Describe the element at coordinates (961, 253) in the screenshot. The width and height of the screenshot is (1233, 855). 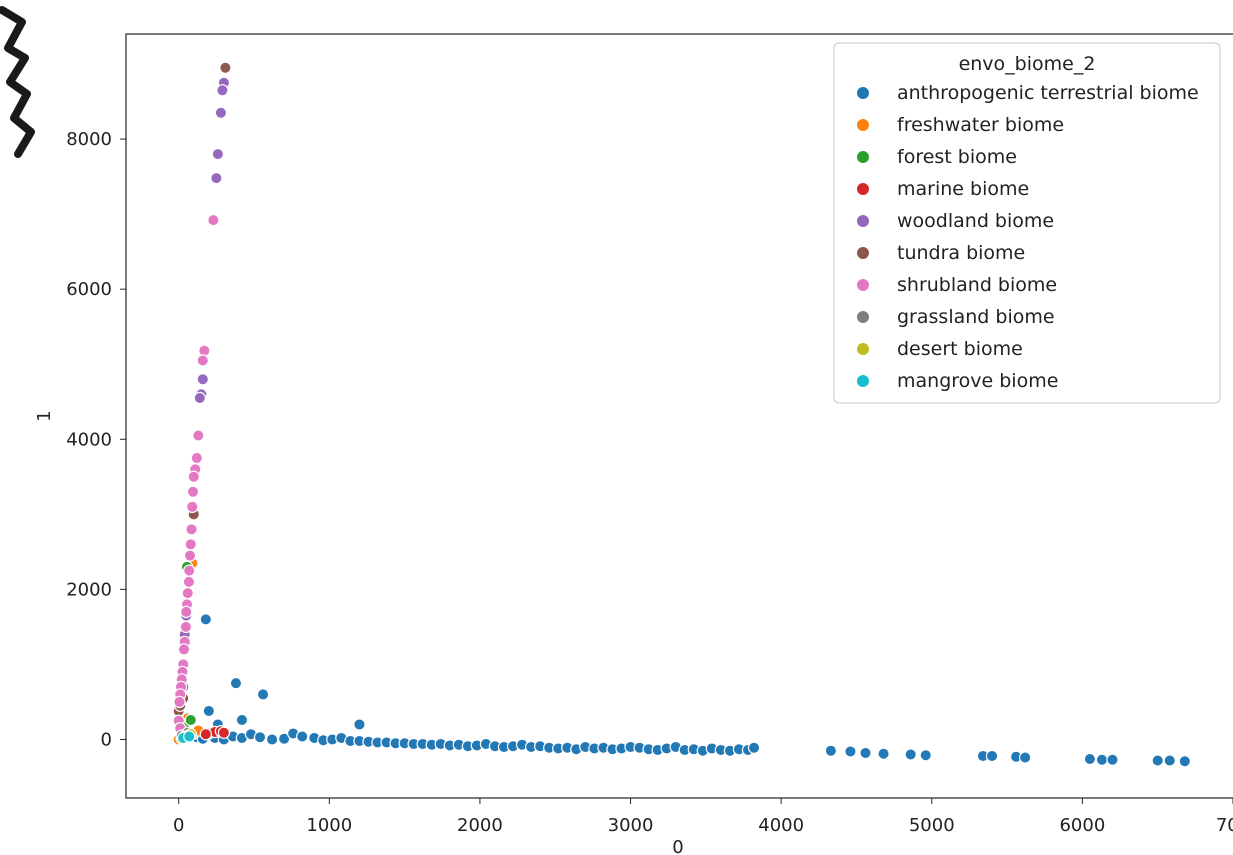
I see `legend-label-5: tundra biome` at that location.